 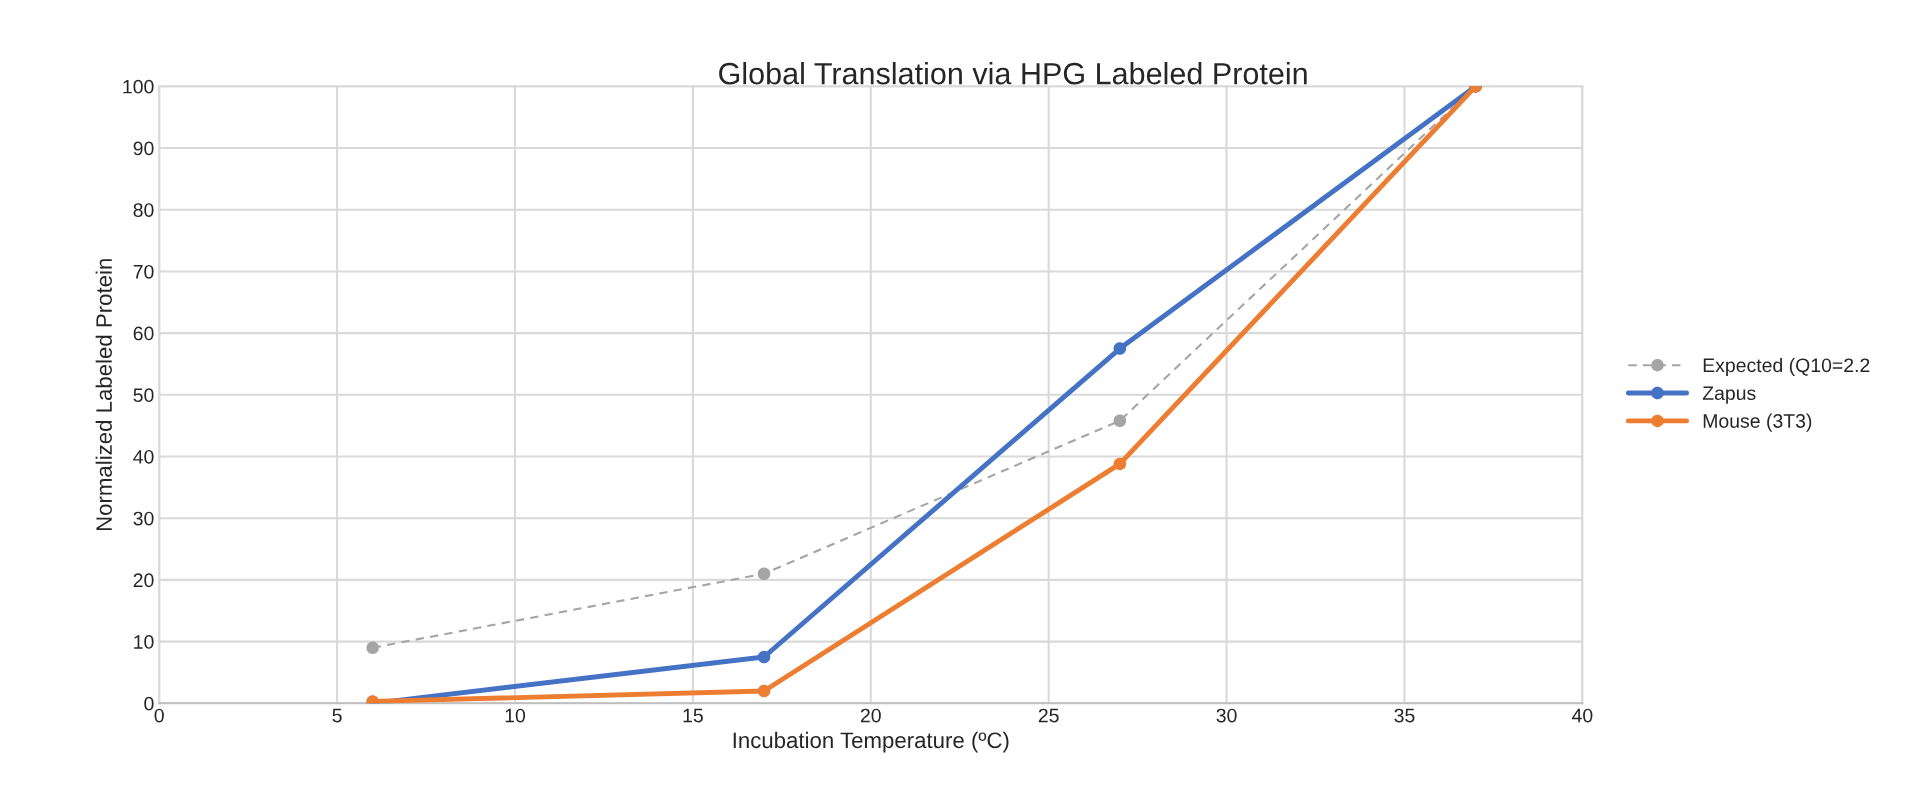 What do you see at coordinates (143, 395) in the screenshot?
I see `y-tick-label: 50` at bounding box center [143, 395].